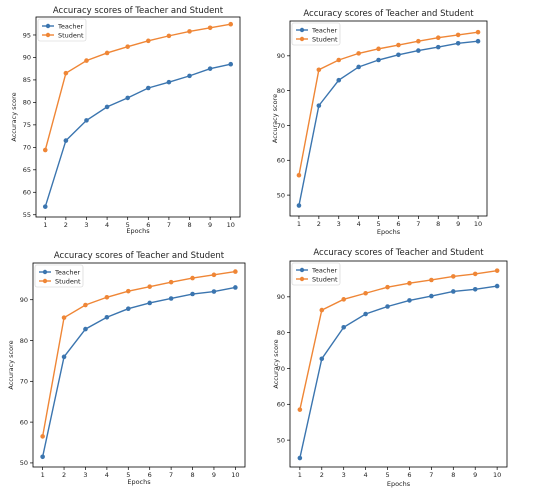 The width and height of the screenshot is (537, 499). I want to click on y-tick-label: 50, so click(281, 195).